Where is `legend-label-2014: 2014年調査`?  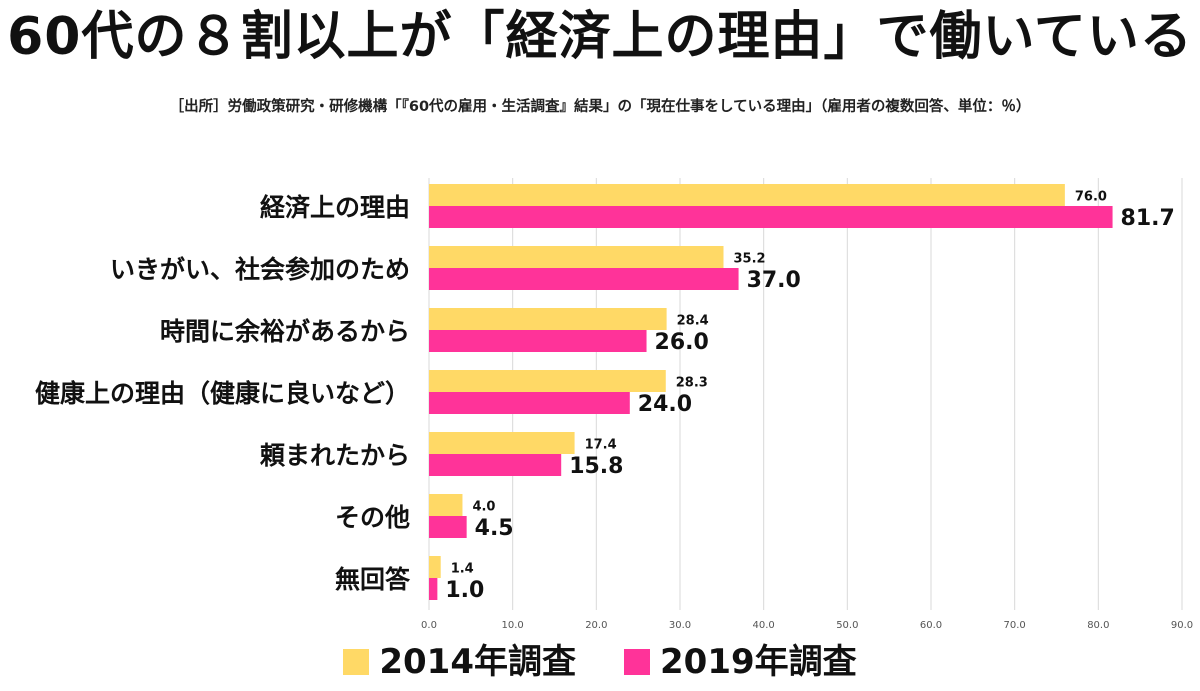
legend-label-2014: 2014年調査 is located at coordinates (477, 662).